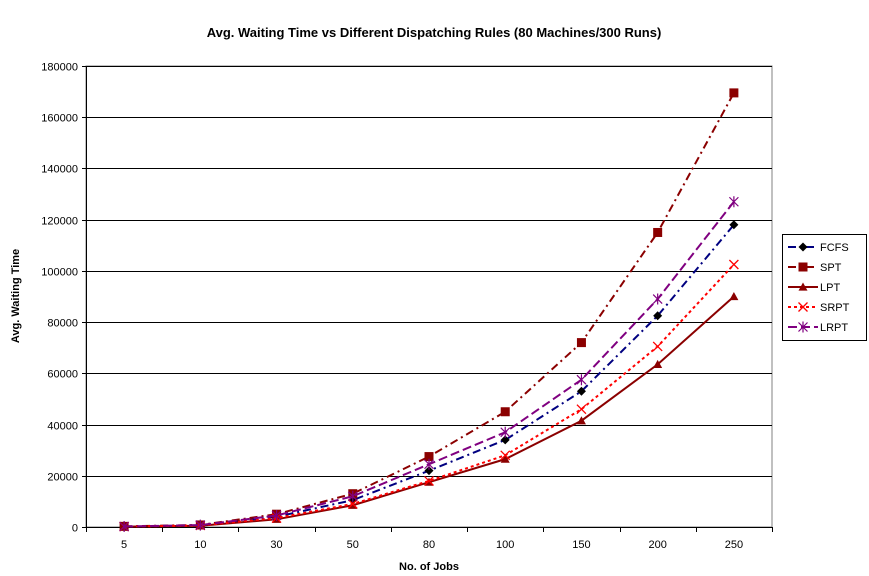  What do you see at coordinates (75, 529) in the screenshot?
I see `y-tick-label: 0` at bounding box center [75, 529].